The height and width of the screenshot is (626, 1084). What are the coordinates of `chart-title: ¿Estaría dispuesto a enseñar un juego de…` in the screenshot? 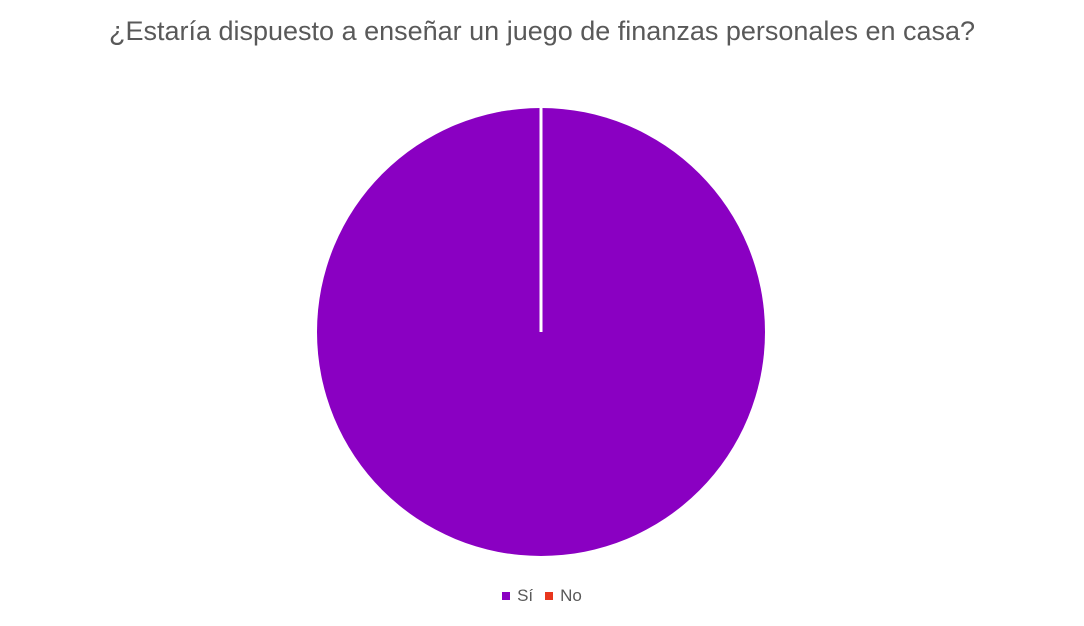 It's located at (542, 31).